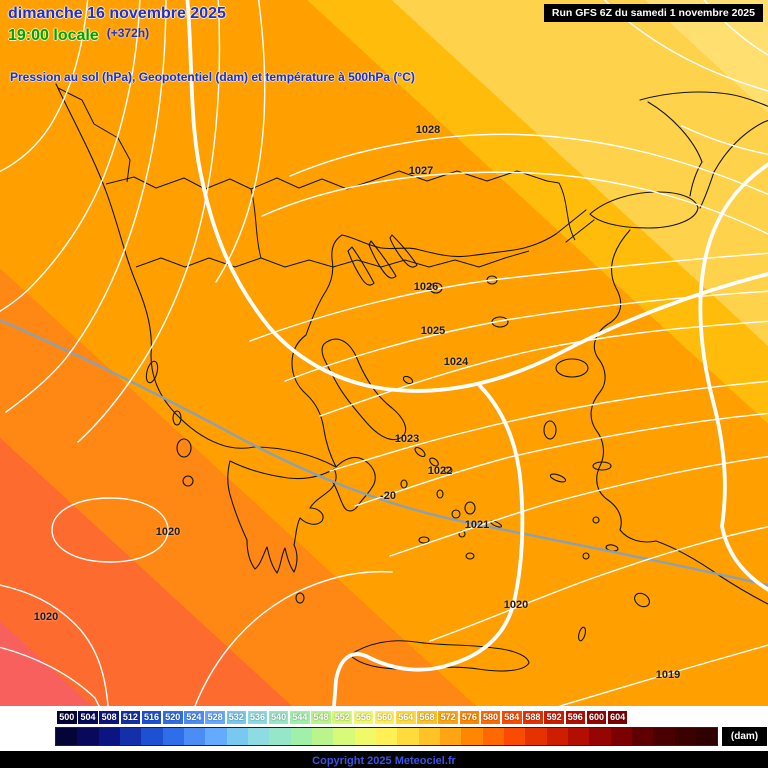  I want to click on legend-value-chip: 568, so click(427, 717).